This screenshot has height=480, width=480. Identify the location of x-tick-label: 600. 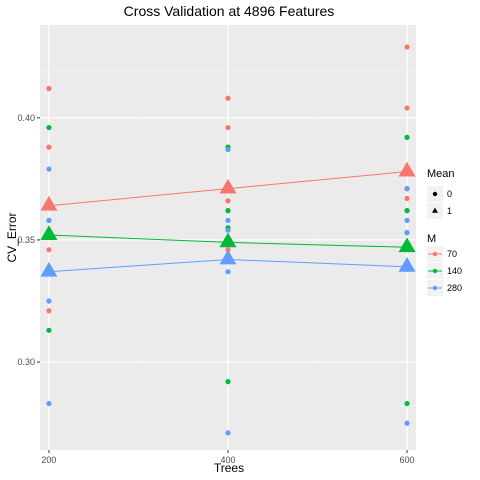
(407, 460).